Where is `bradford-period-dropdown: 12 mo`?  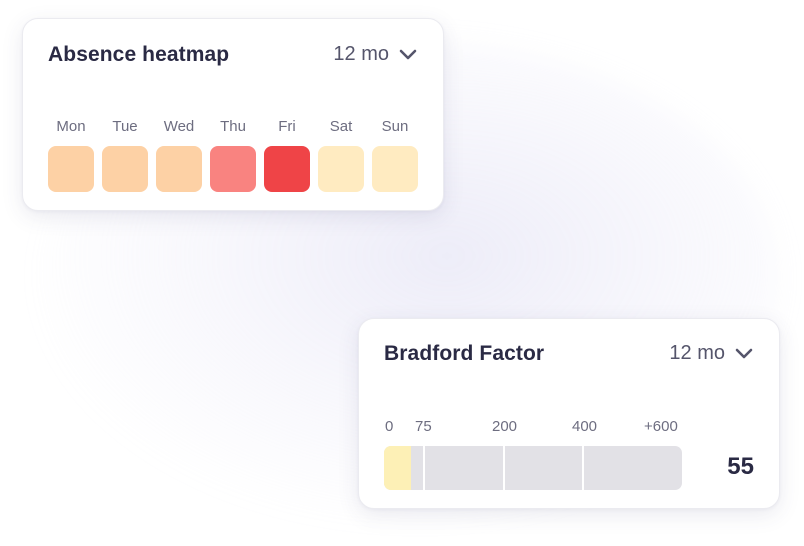 bradford-period-dropdown: 12 mo is located at coordinates (711, 353).